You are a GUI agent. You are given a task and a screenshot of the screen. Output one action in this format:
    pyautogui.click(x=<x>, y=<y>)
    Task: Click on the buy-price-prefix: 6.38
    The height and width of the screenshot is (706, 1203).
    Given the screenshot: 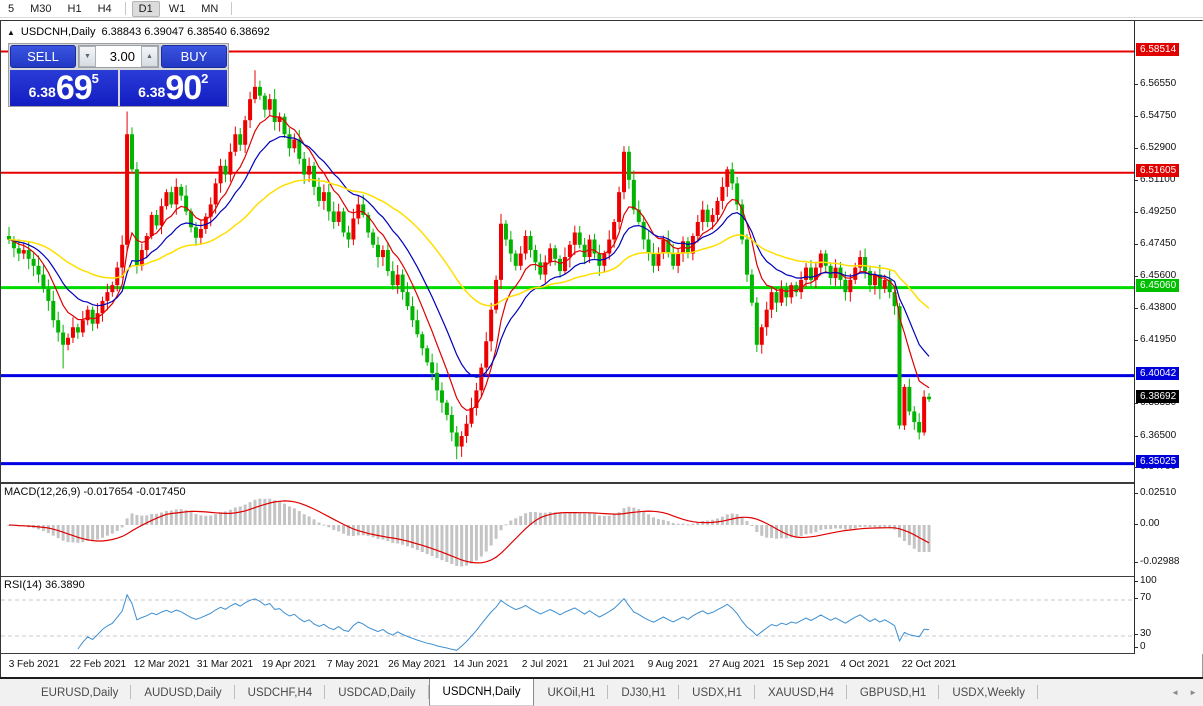 What is the action you would take?
    pyautogui.click(x=152, y=92)
    